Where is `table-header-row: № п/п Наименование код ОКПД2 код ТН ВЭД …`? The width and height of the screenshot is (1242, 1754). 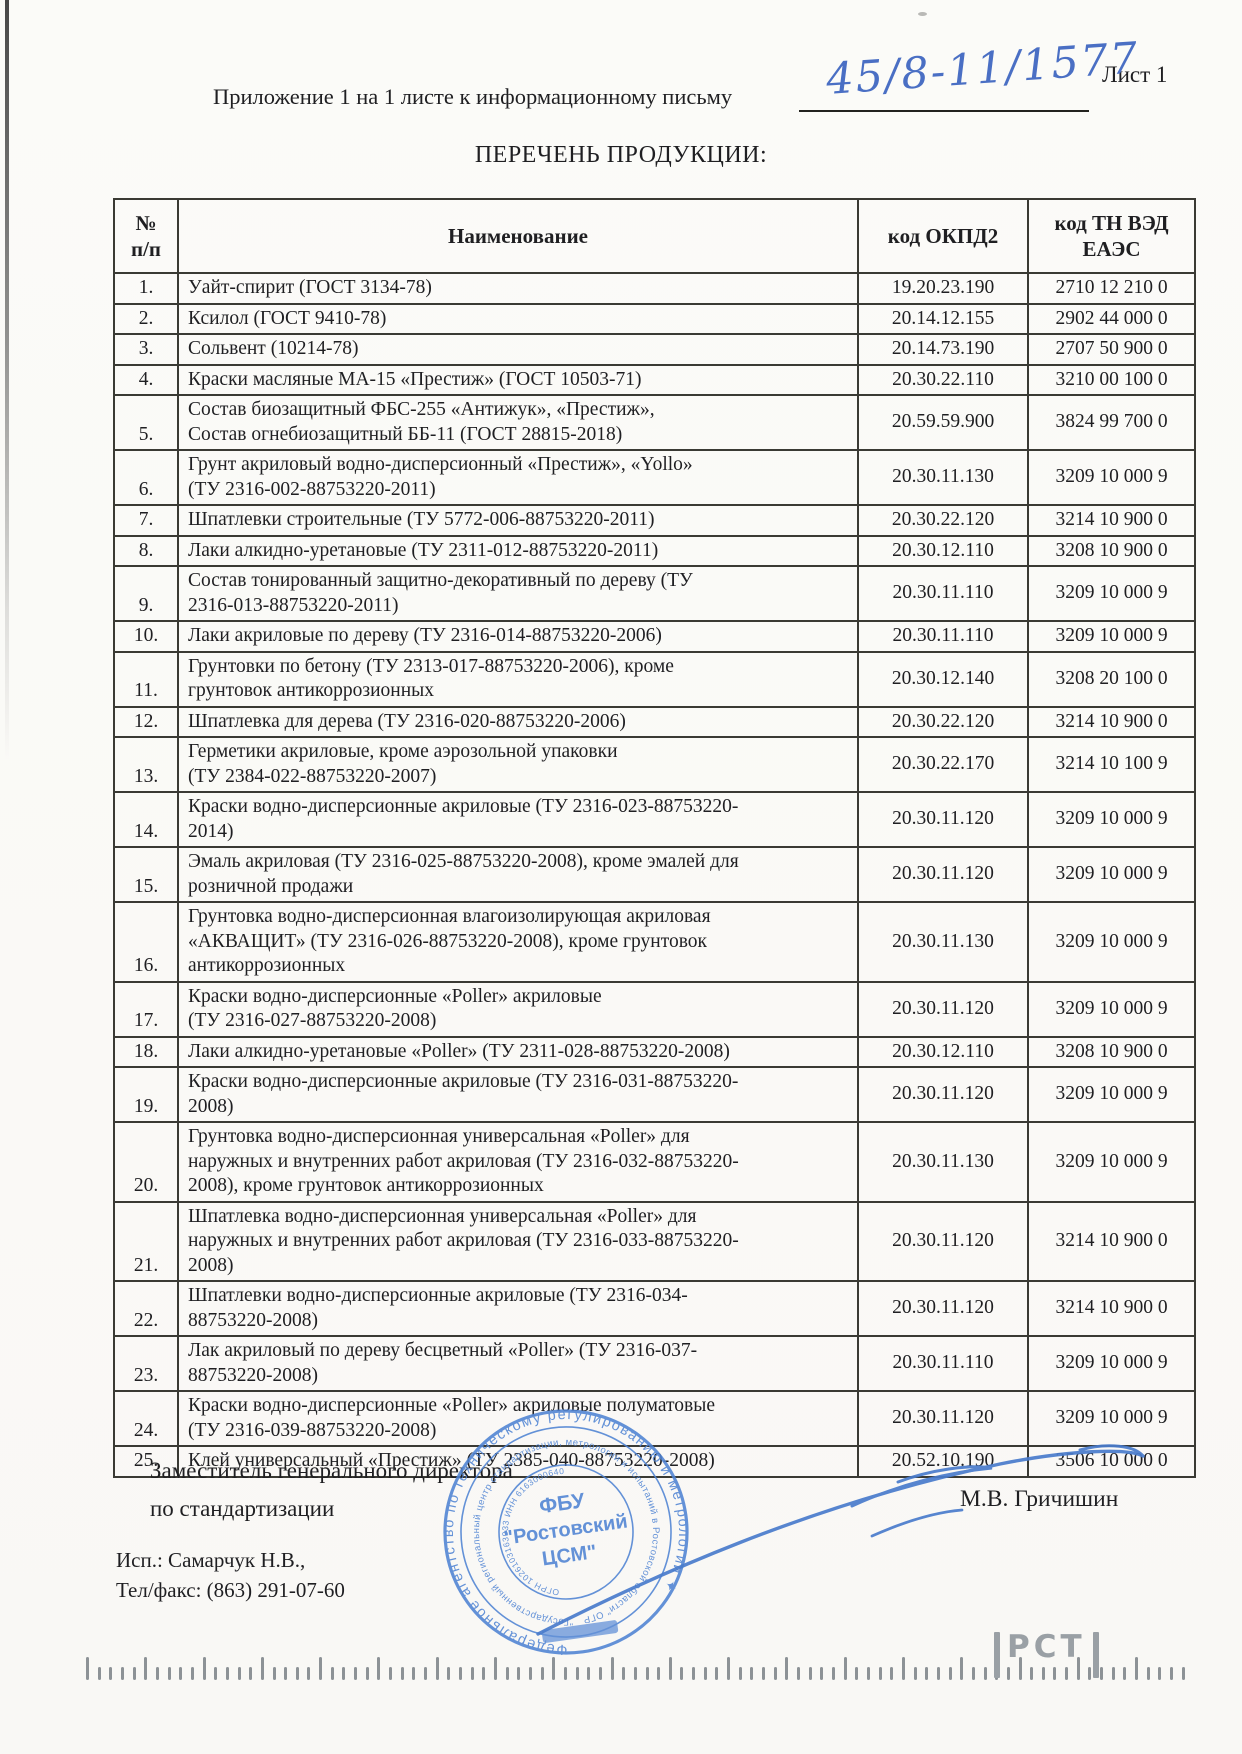
table-header-row: № п/п Наименование код ОКПД2 код ТН ВЭД … is located at coordinates (654, 236).